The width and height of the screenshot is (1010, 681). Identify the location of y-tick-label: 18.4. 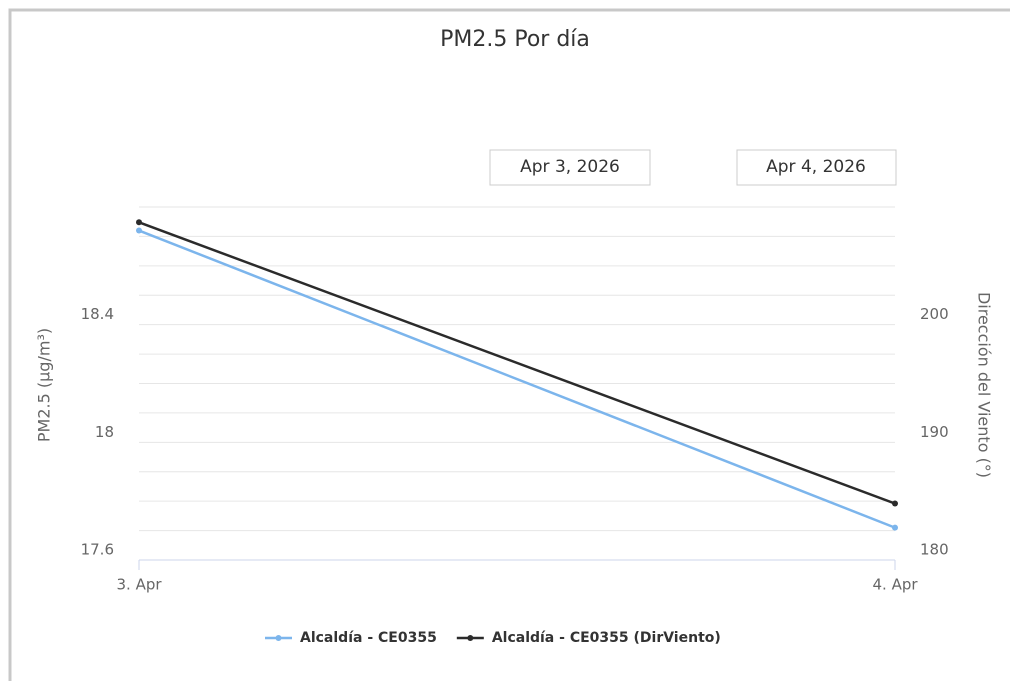
(97, 314).